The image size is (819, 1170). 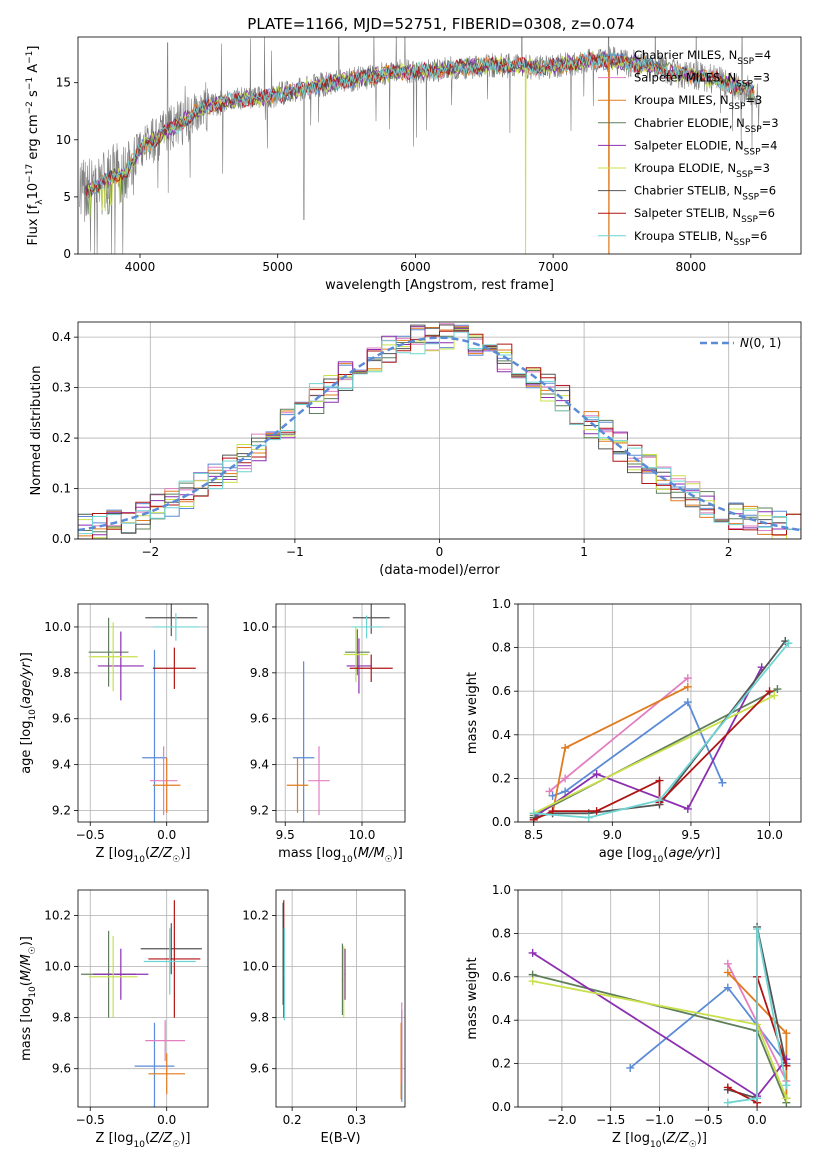 I want to click on x-tick-label: 0.3, so click(x=356, y=1120).